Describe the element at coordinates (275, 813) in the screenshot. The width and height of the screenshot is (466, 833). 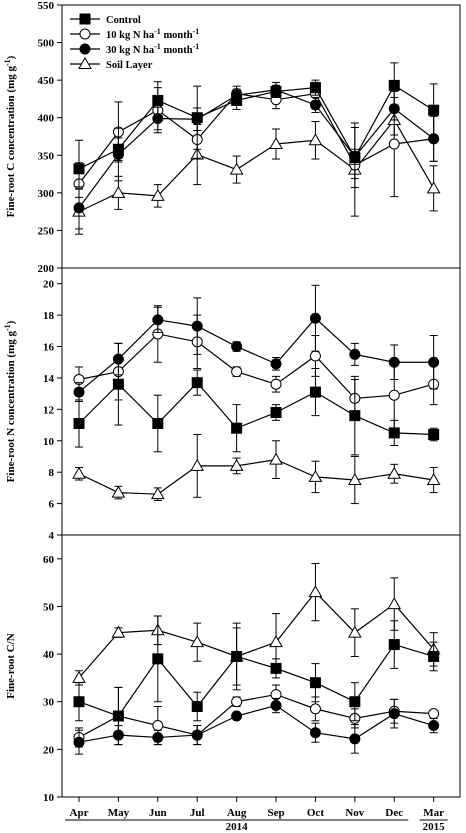
I see `xtick-label-sep: Sep` at that location.